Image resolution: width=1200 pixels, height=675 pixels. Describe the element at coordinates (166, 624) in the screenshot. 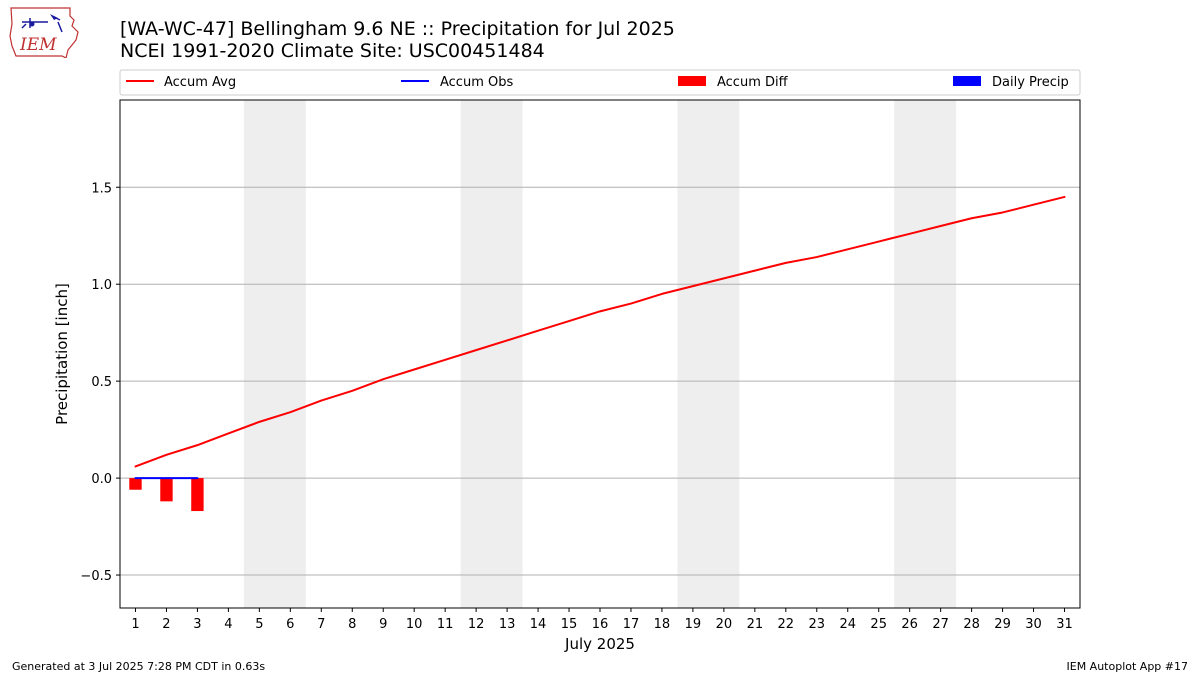

I see `x-tick-label: 2` at that location.